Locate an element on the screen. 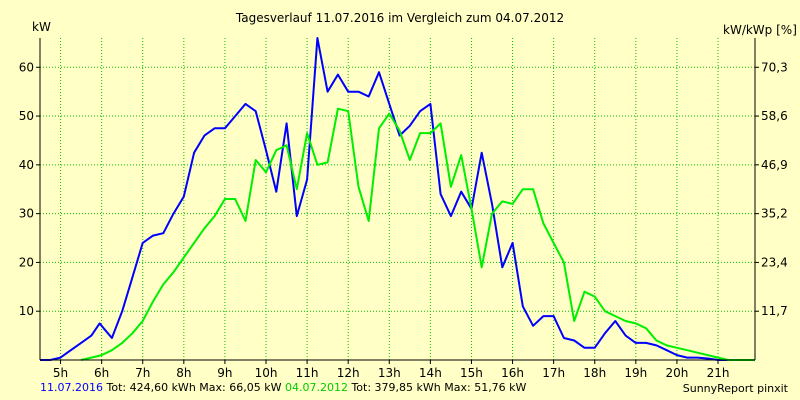 The width and height of the screenshot is (800, 400). y-tick-label-right: 11,7 is located at coordinates (774, 311).